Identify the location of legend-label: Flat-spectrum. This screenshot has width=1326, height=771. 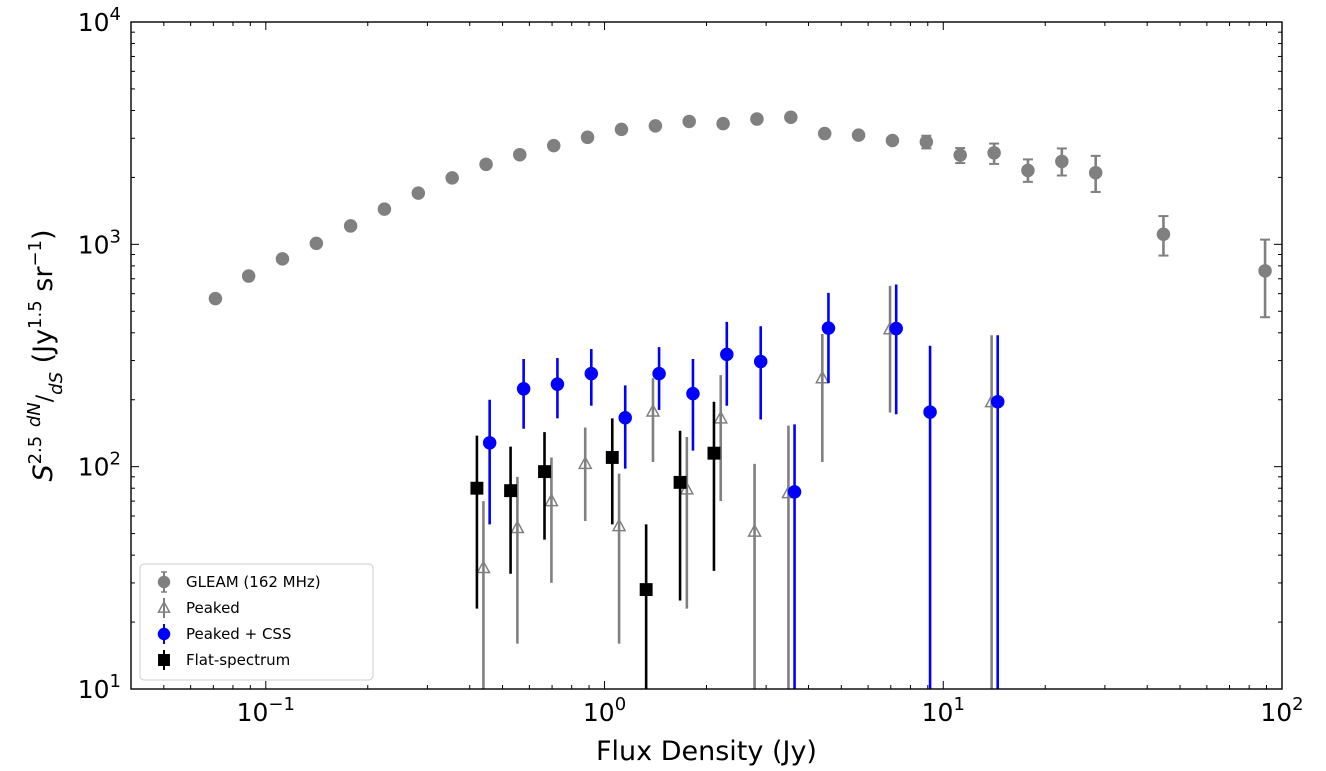
(238, 660).